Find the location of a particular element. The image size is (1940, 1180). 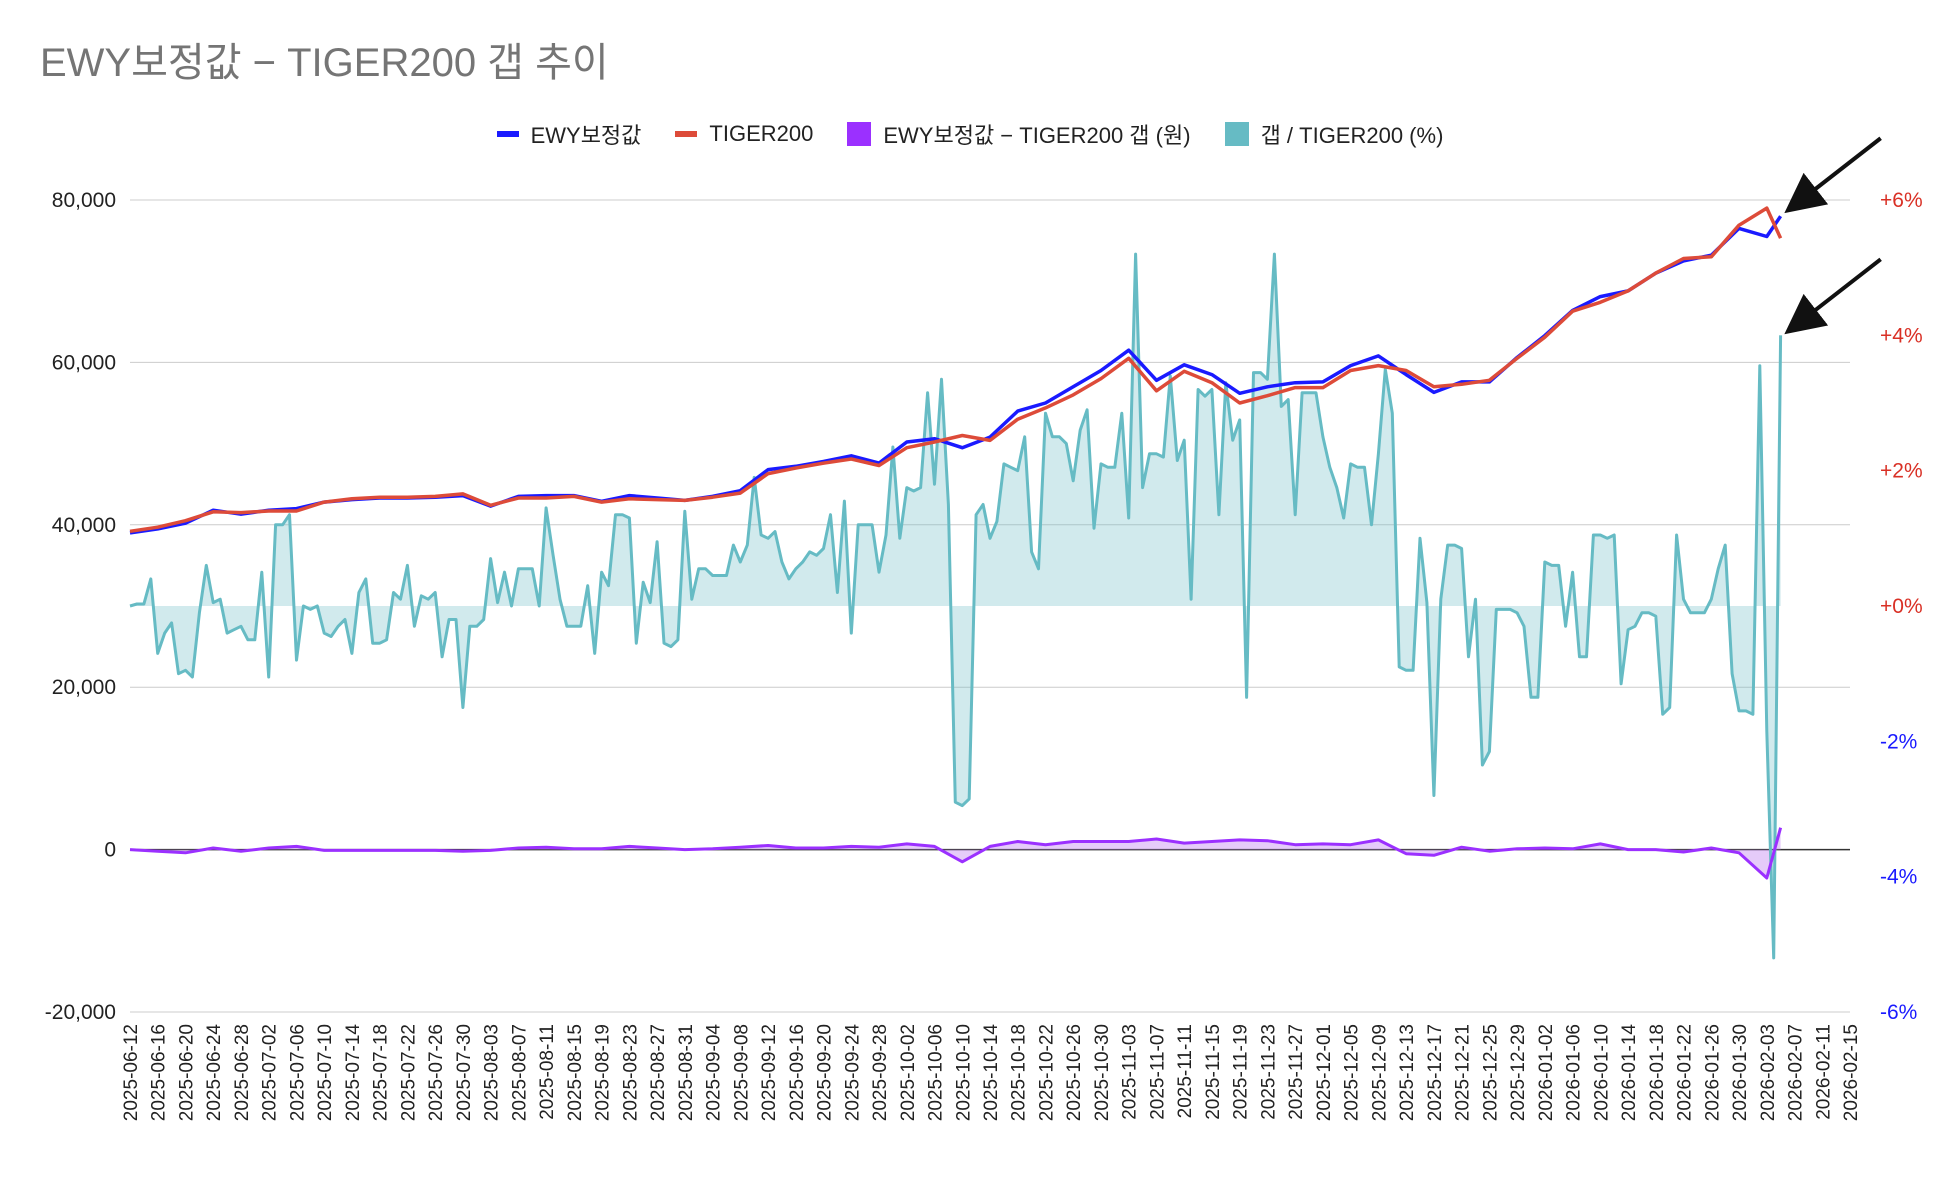

x-tick-label: 2025-07-06 is located at coordinates (297, 1072).